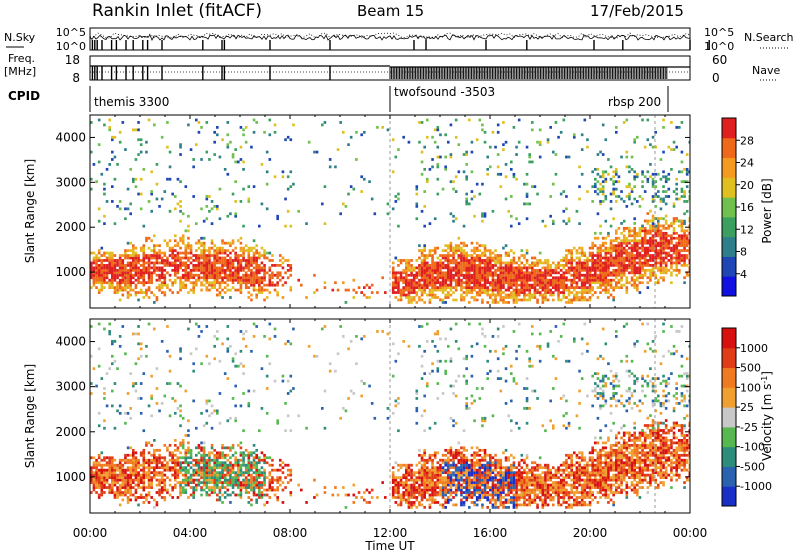 Image resolution: width=800 pixels, height=554 pixels. Describe the element at coordinates (390, 72) in the screenshot. I see `freq-trace` at that location.